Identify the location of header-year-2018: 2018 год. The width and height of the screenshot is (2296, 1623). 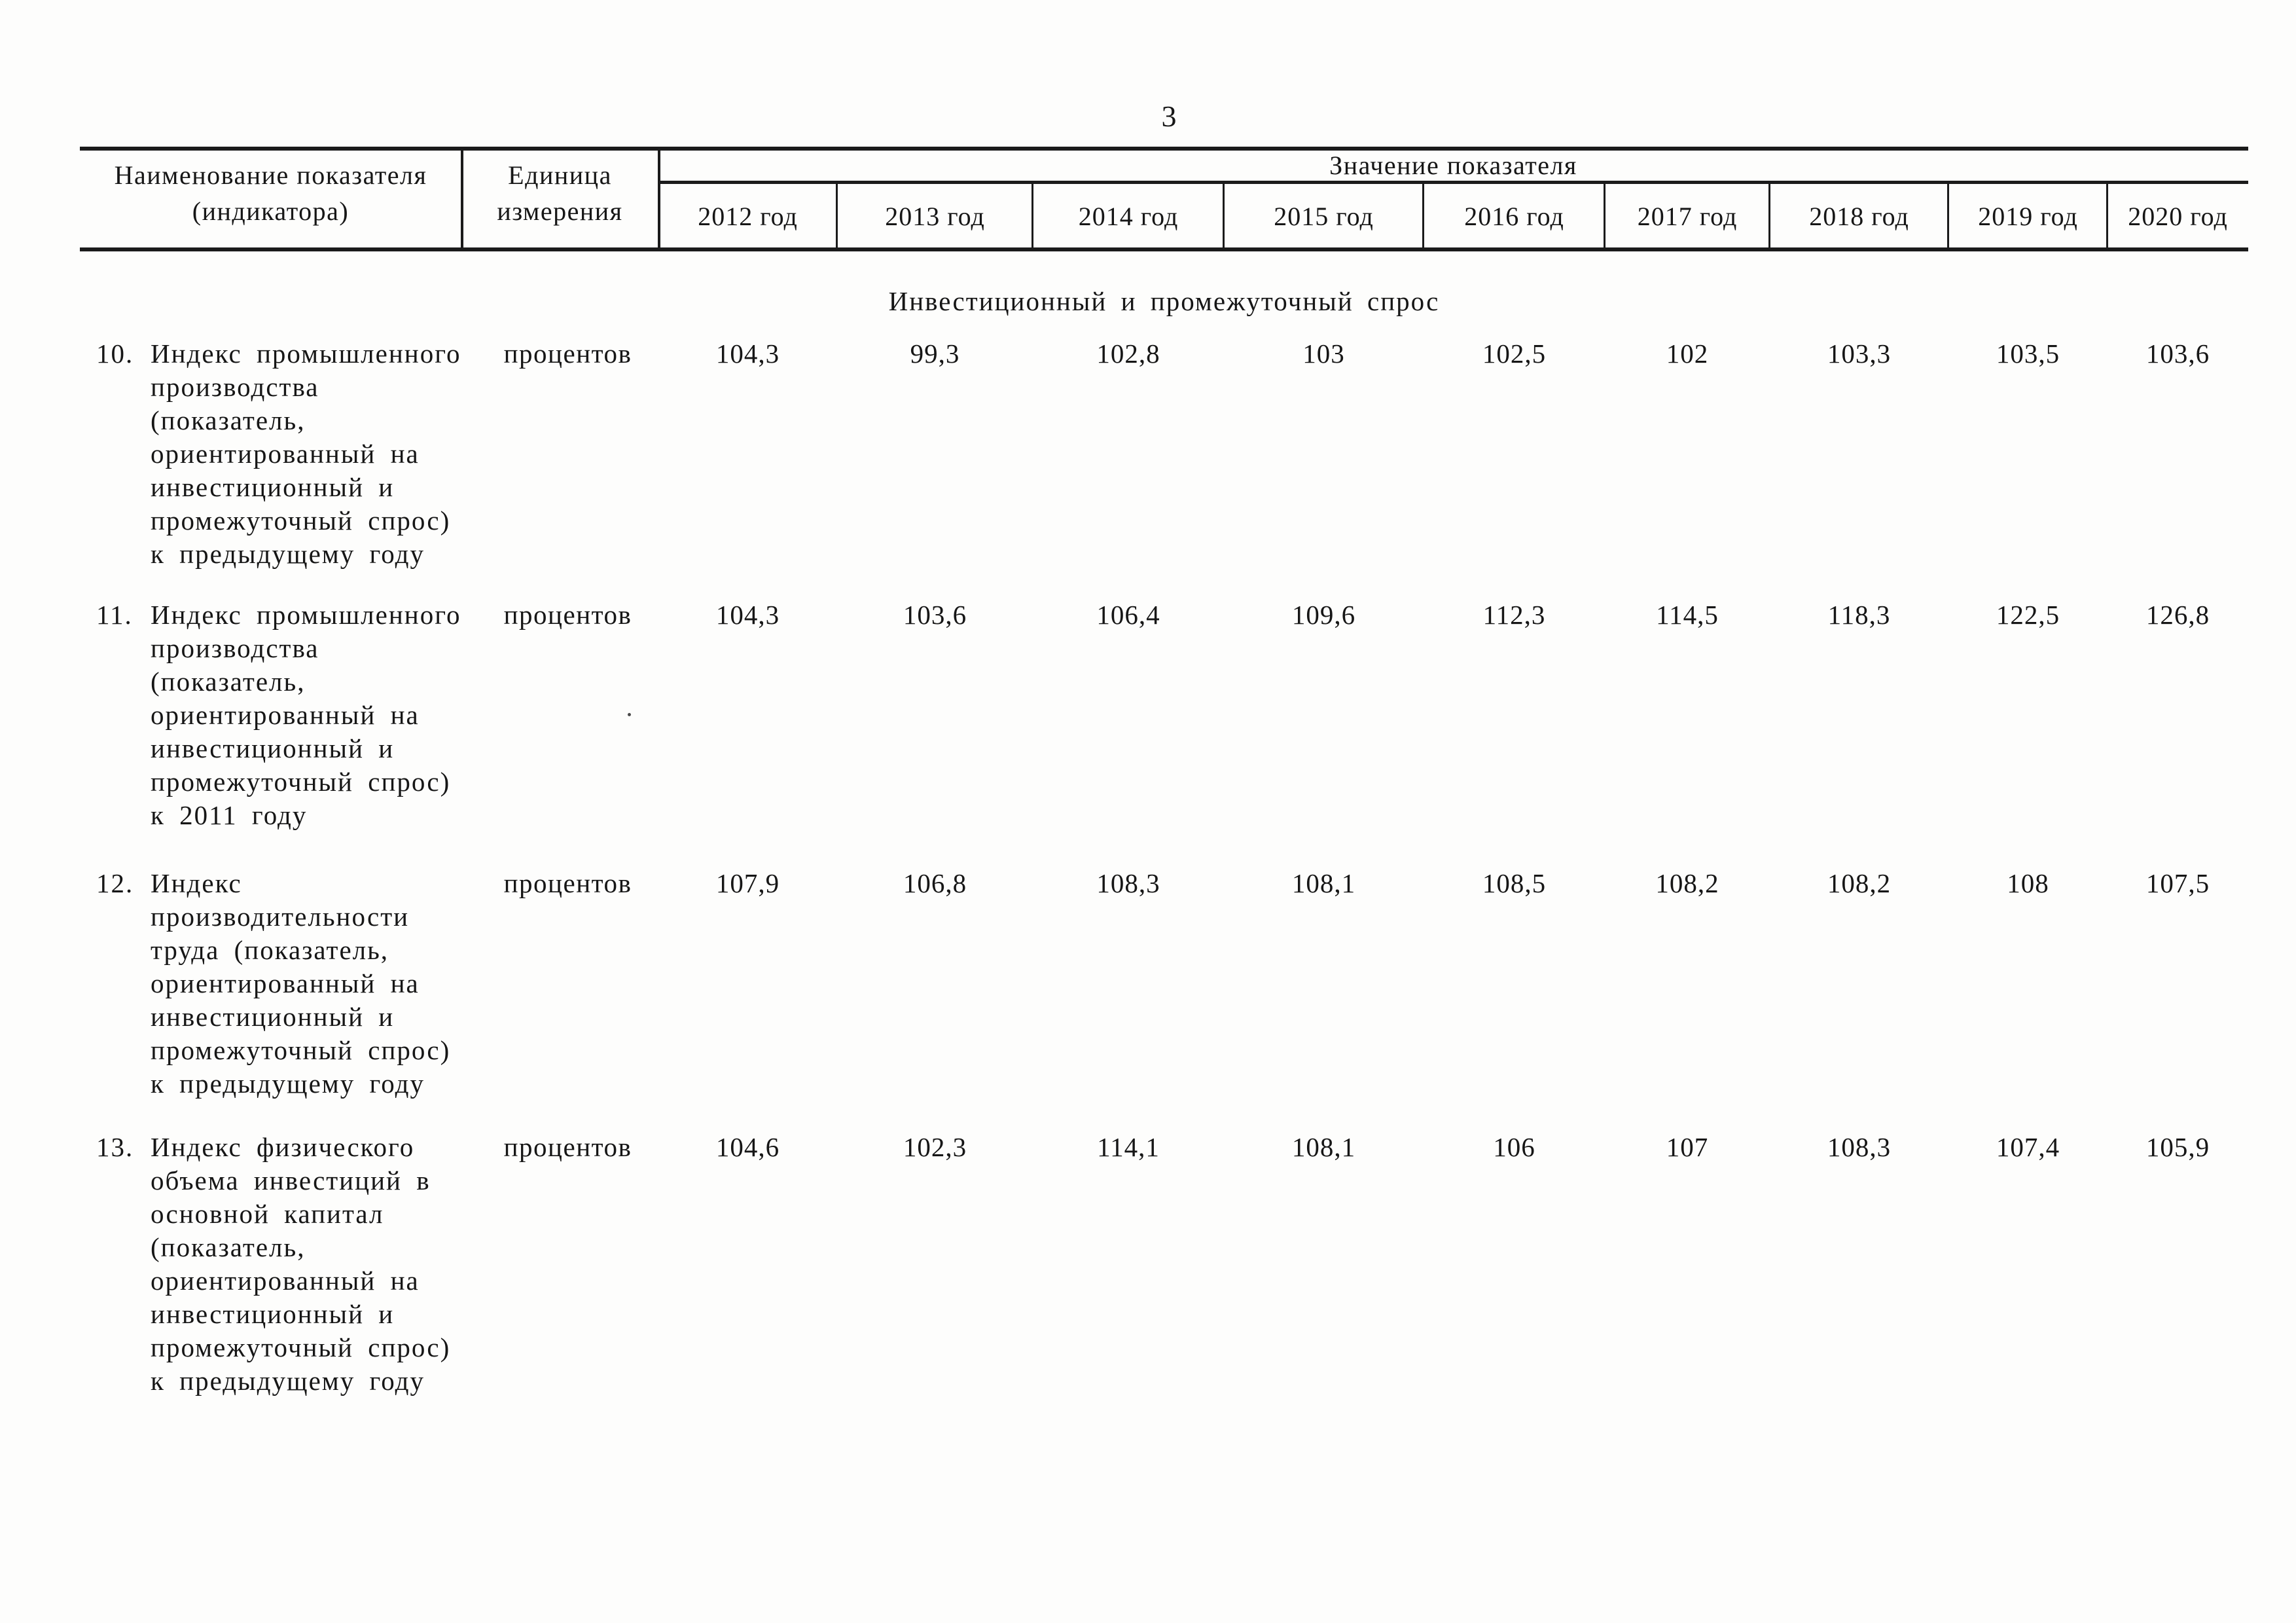
(1859, 216).